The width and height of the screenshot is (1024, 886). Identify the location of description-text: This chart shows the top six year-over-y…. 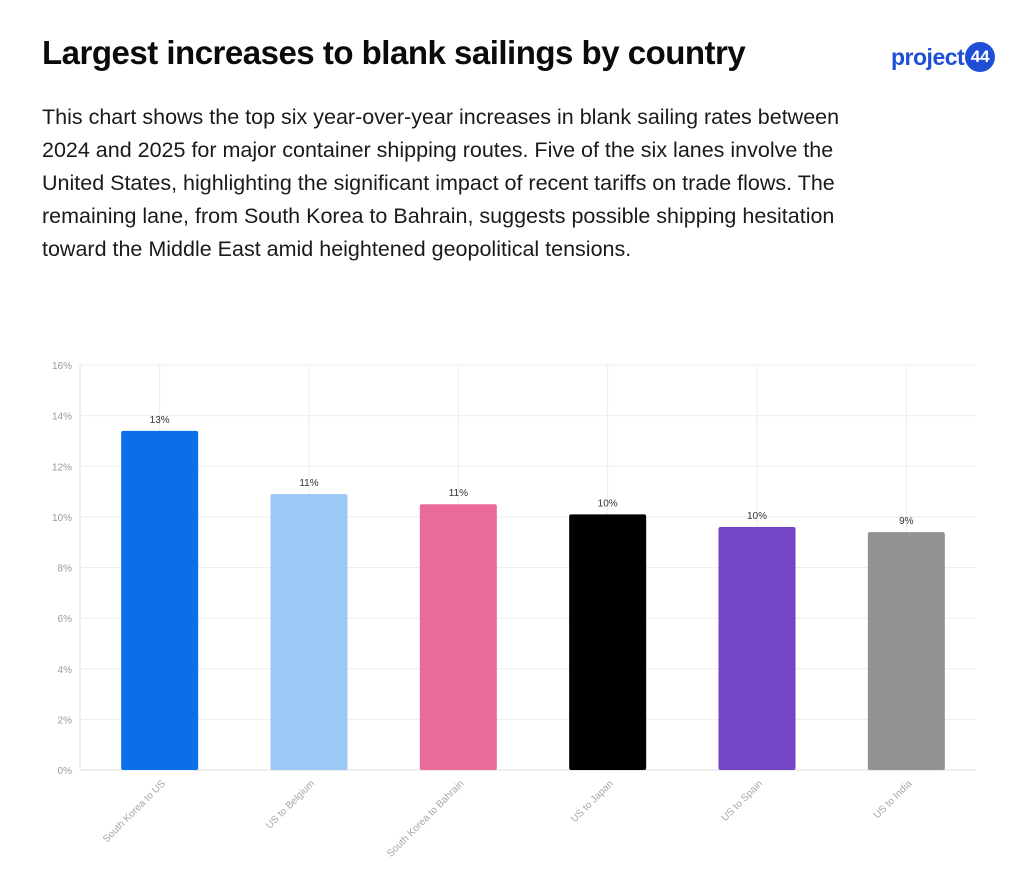
(441, 183).